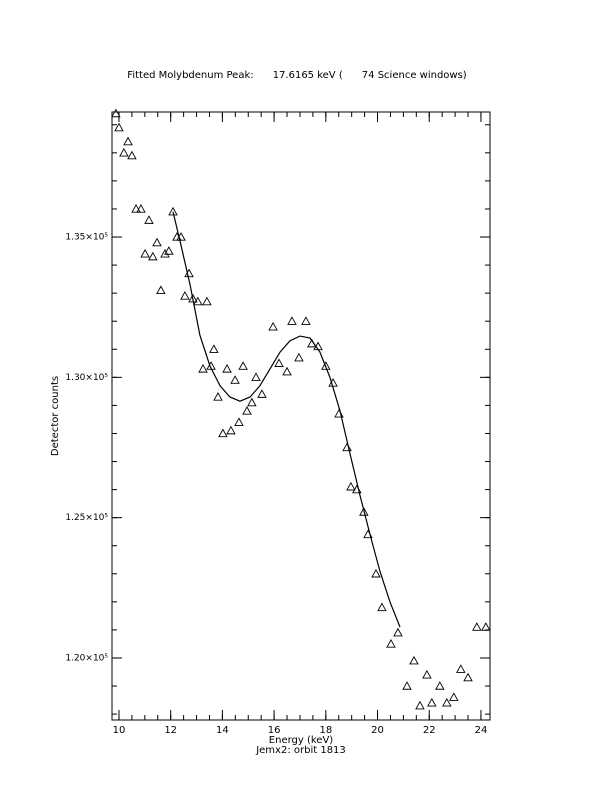 Image resolution: width=612 pixels, height=792 pixels. Describe the element at coordinates (222, 730) in the screenshot. I see `x-tick-label: 14` at that location.